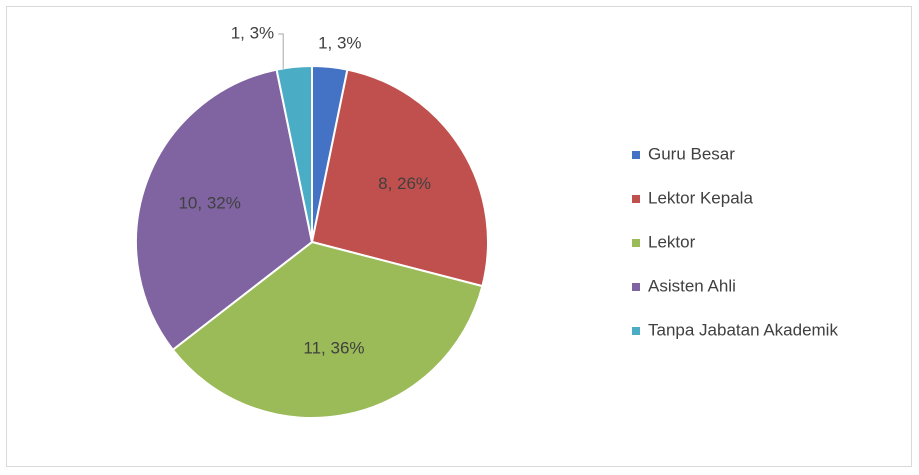  I want to click on legend-label: Asisten Ahli, so click(692, 285).